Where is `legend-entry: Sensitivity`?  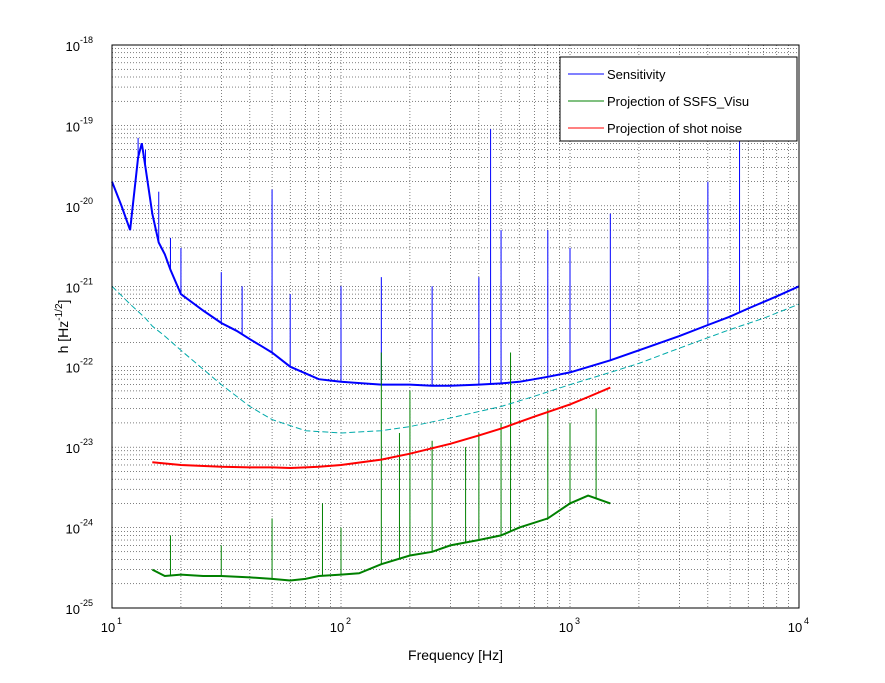 legend-entry: Sensitivity is located at coordinates (617, 74).